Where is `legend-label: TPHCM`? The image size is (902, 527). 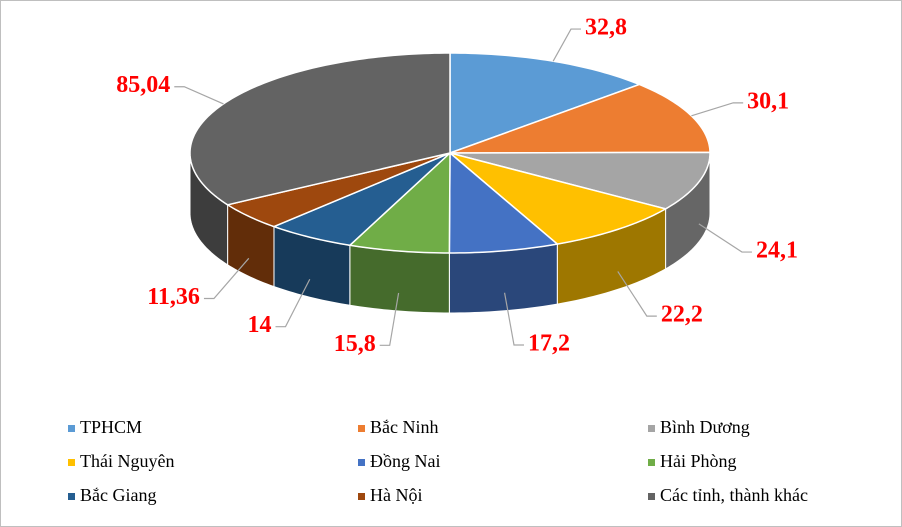
legend-label: TPHCM is located at coordinates (111, 427).